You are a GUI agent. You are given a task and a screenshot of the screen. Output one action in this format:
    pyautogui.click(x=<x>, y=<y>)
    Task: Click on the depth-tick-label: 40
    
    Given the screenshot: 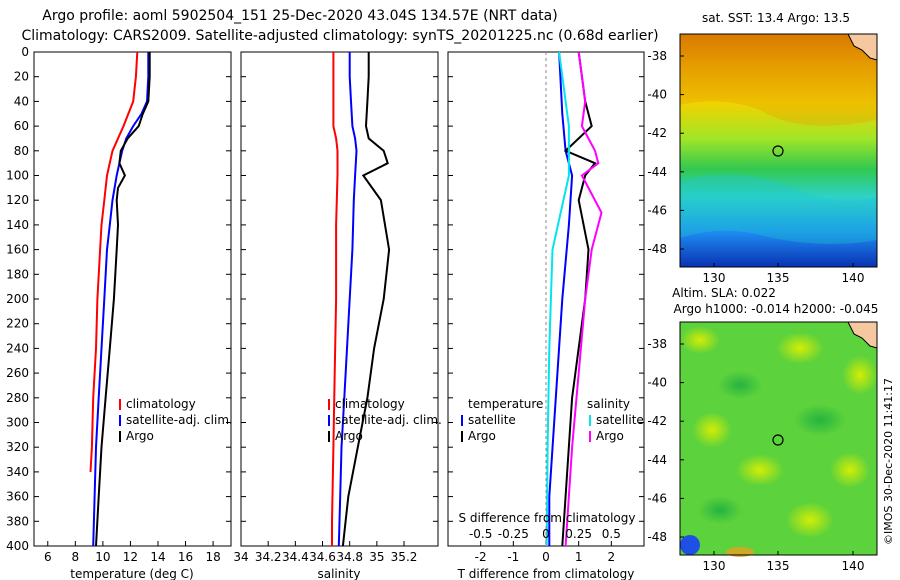 What is the action you would take?
    pyautogui.click(x=21, y=101)
    